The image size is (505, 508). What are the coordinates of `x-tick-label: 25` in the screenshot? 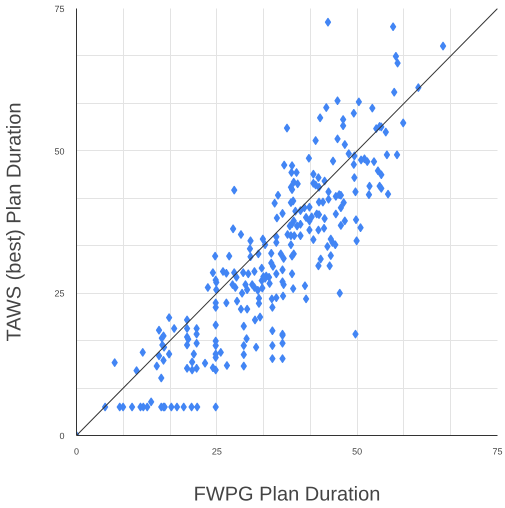 It's located at (217, 451).